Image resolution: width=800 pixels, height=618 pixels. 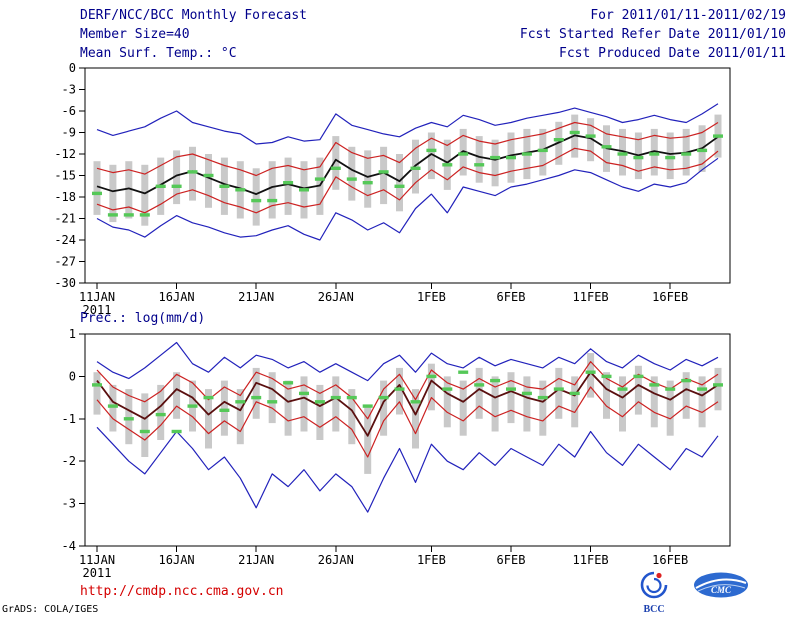 What do you see at coordinates (65, 240) in the screenshot?
I see `svg-text: -24` at bounding box center [65, 240].